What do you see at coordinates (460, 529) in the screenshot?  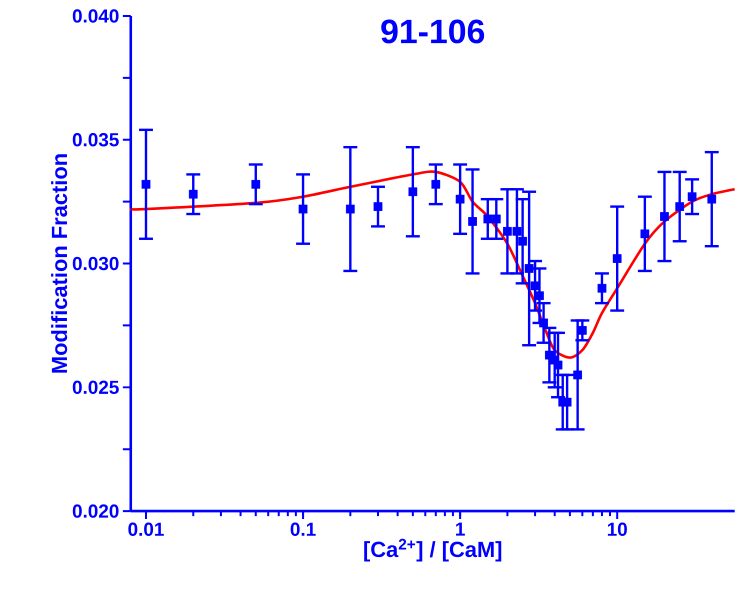 I see `x-tick-label: 1` at bounding box center [460, 529].